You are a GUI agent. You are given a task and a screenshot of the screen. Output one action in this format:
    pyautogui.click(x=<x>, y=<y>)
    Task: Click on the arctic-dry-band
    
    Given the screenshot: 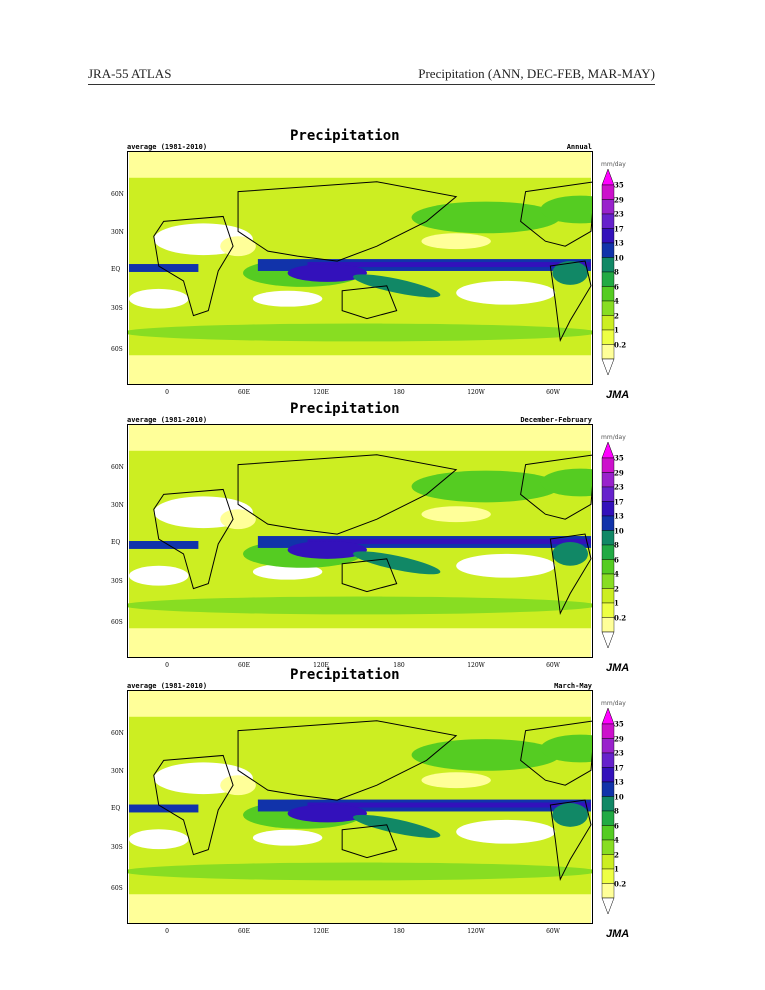 What is the action you would take?
    pyautogui.click(x=360, y=704)
    